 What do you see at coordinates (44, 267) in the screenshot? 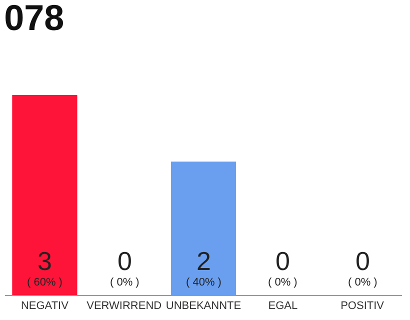
I see `data-label: 3 ( 60% )` at bounding box center [44, 267].